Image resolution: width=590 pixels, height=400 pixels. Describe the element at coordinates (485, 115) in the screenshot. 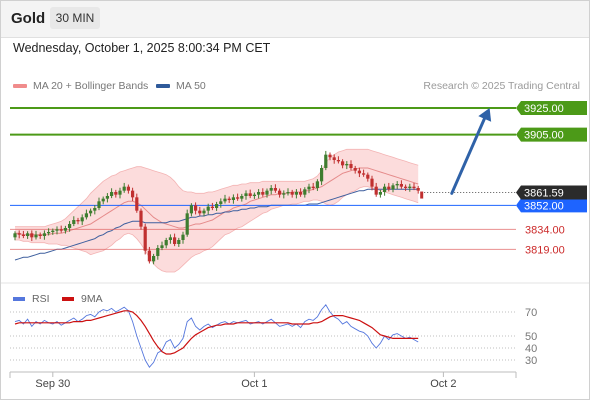

I see `forecast-arrow-head` at that location.